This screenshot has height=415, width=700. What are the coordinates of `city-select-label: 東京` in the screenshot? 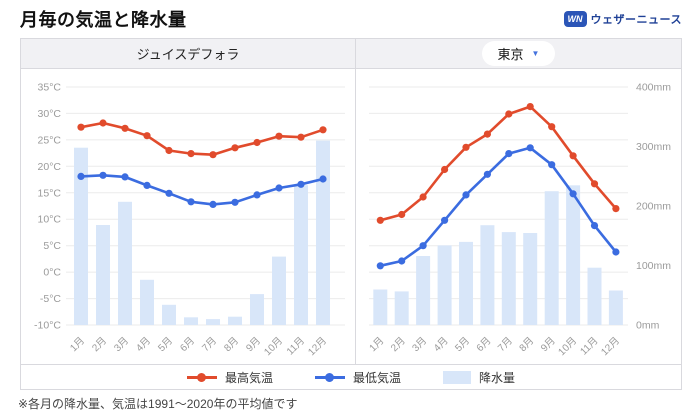 It's located at (510, 54).